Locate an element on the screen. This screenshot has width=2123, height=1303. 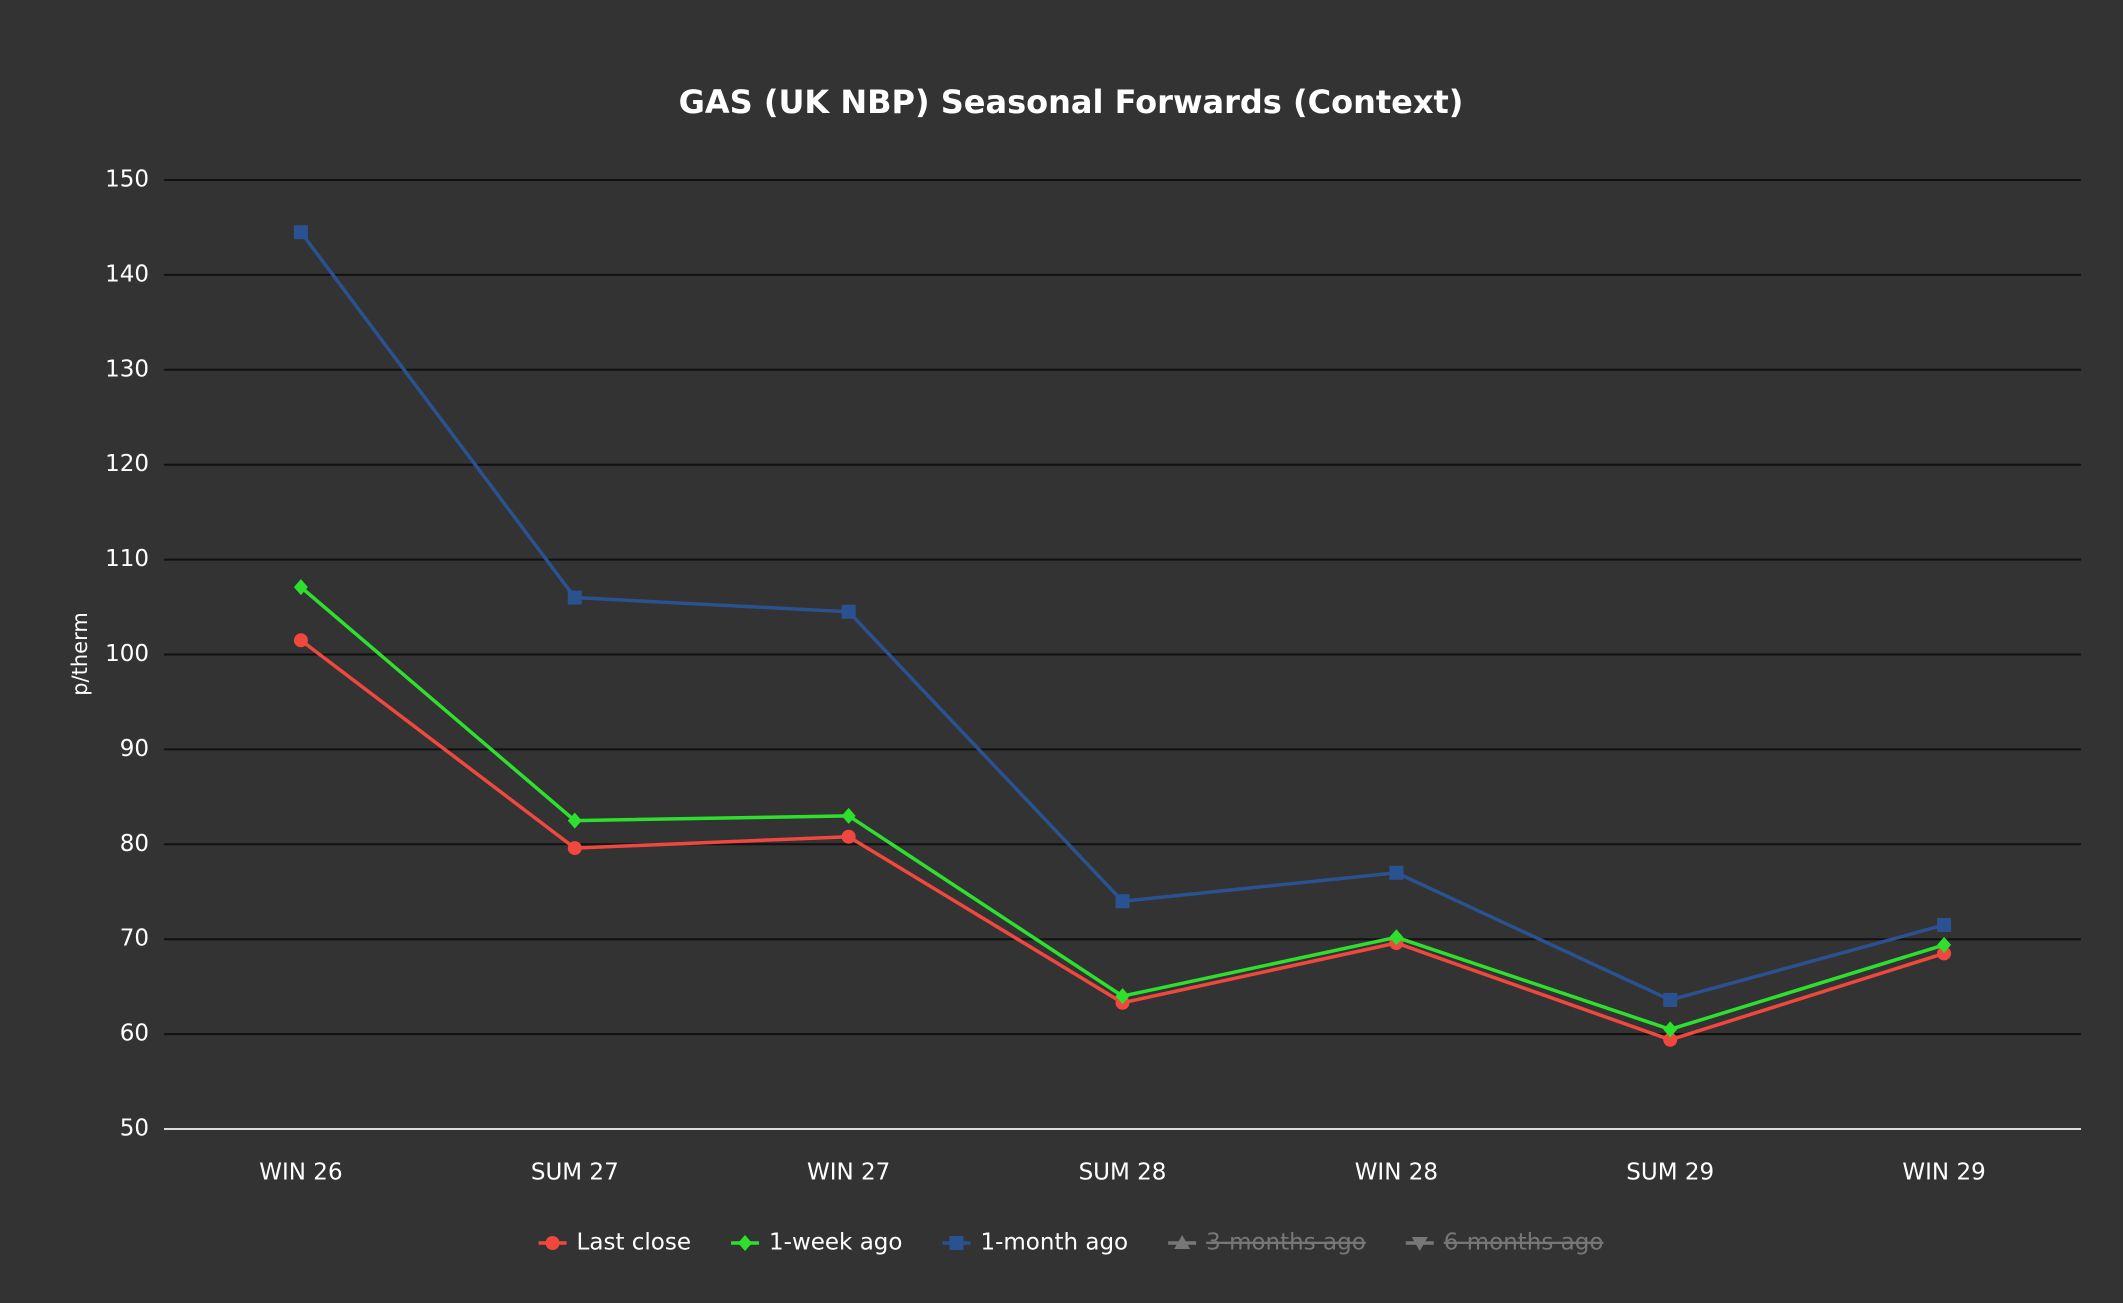
legend-label: 1-week ago is located at coordinates (835, 1243).